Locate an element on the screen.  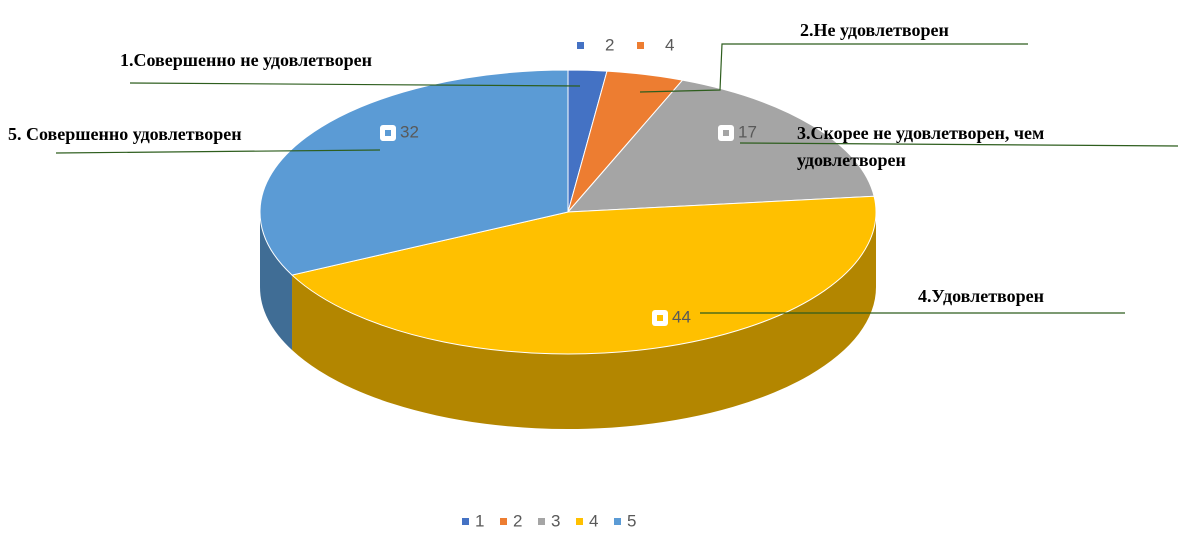
data-label: 44 is located at coordinates (681, 316).